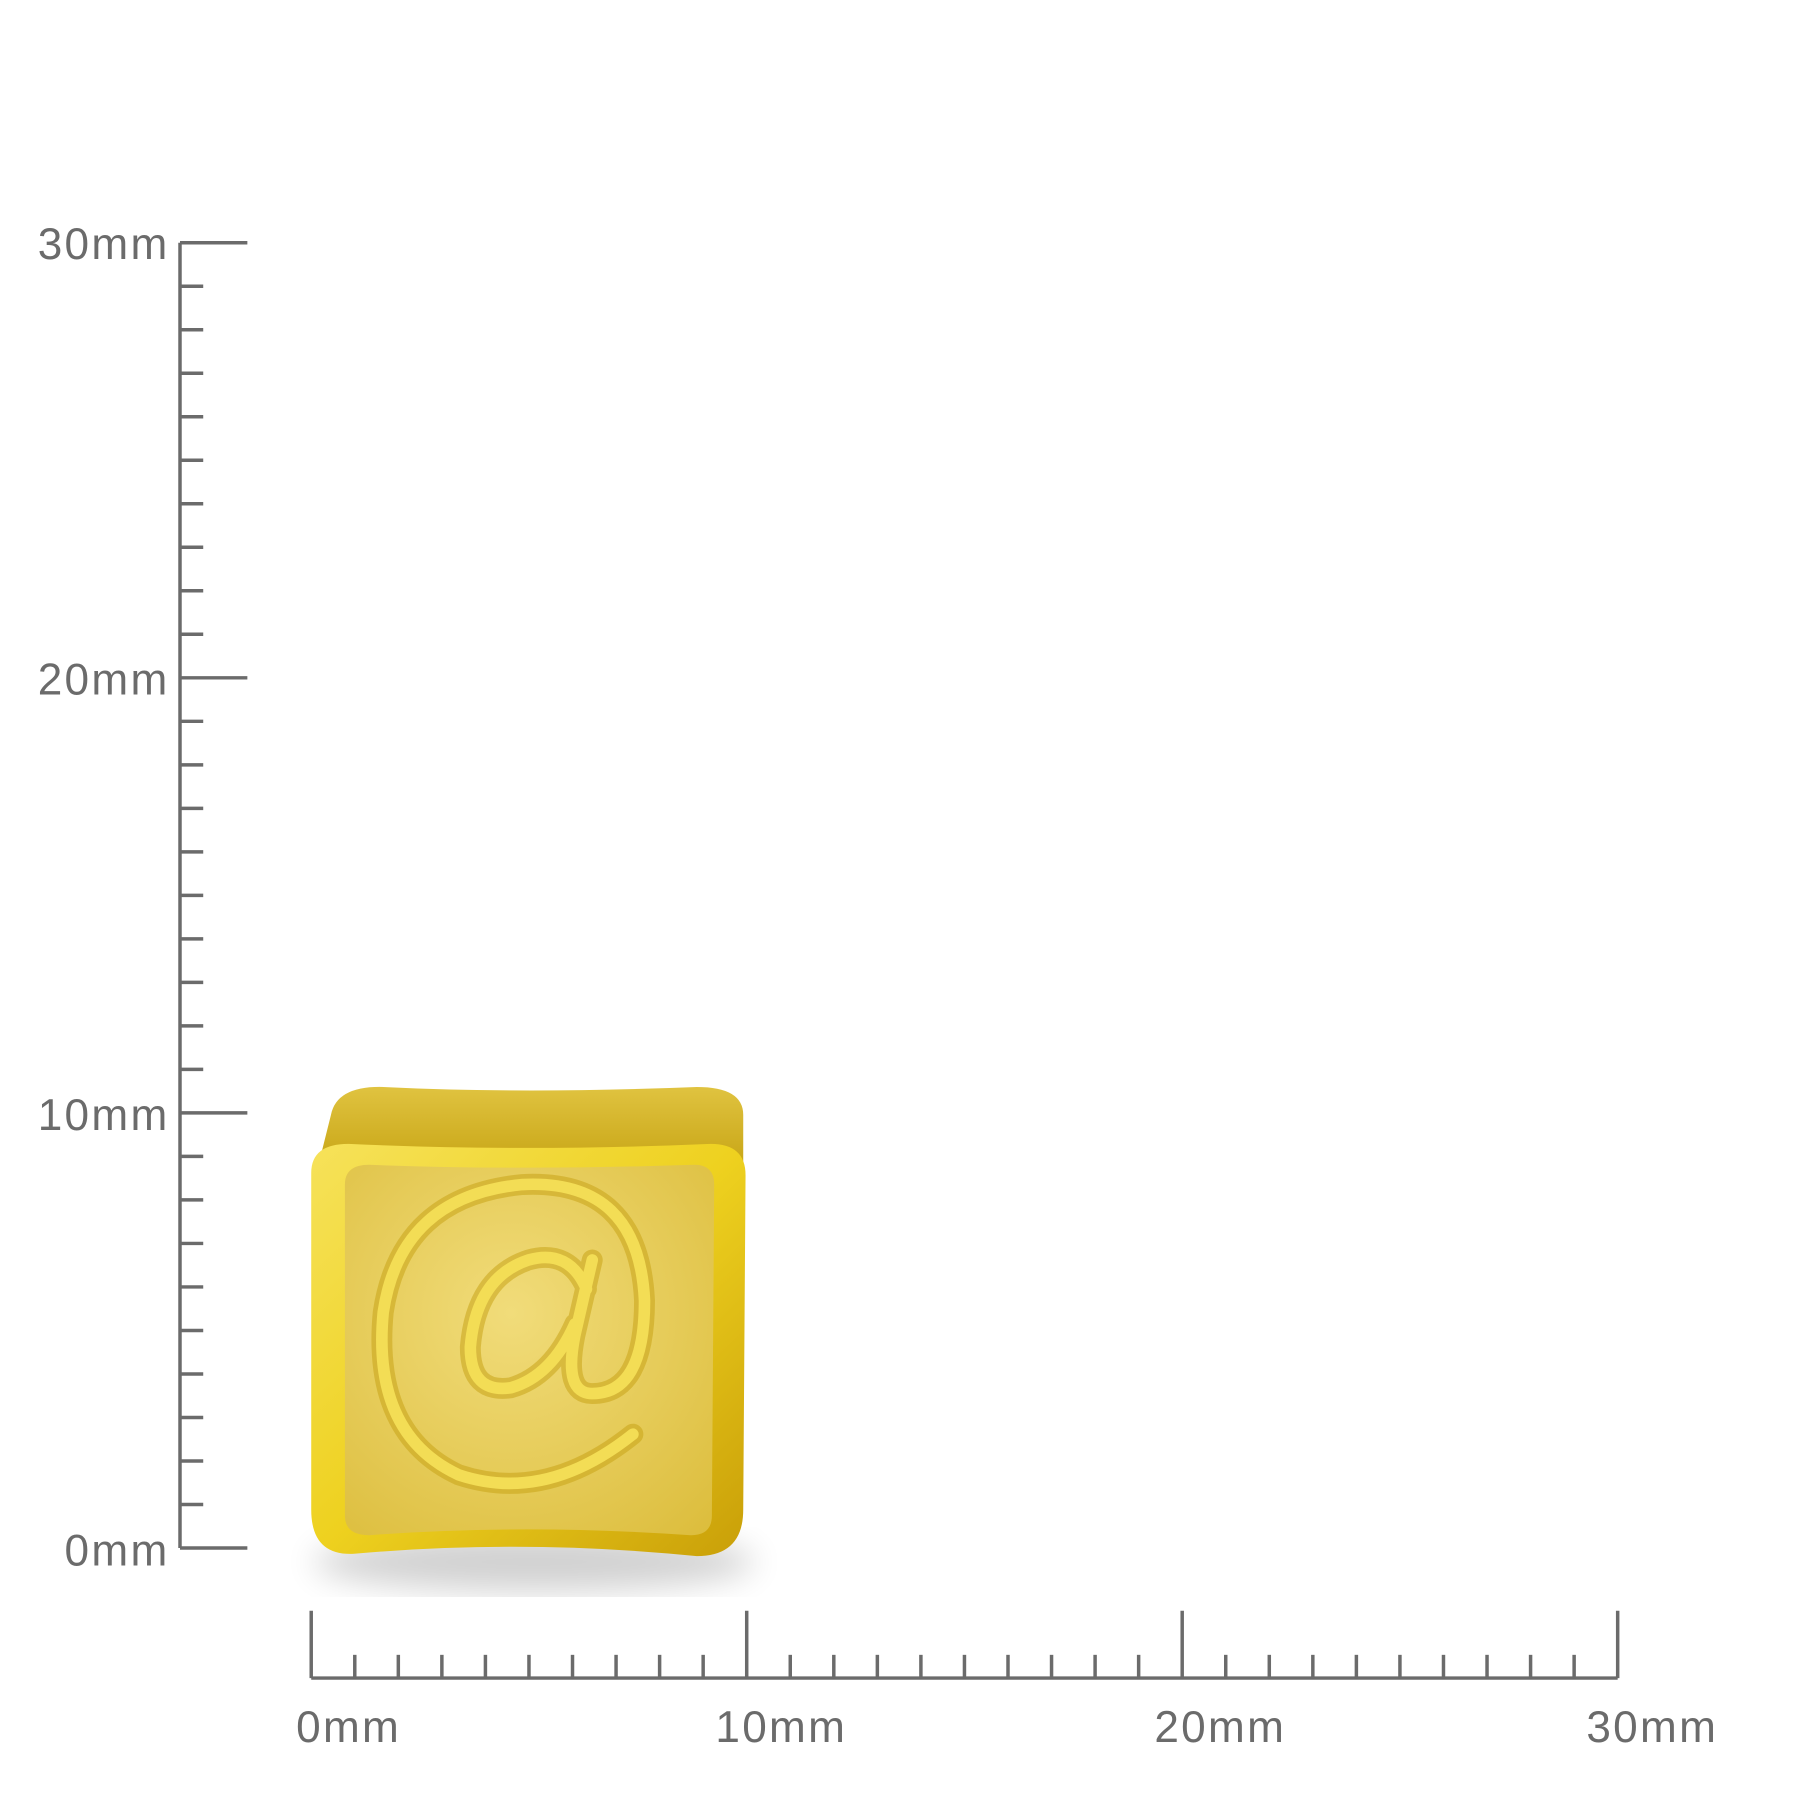 The width and height of the screenshot is (1800, 1800). I want to click on vertical-label-20: 20mm, so click(104, 679).